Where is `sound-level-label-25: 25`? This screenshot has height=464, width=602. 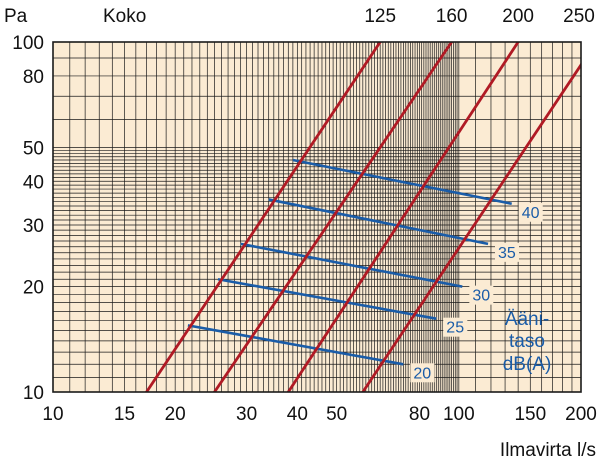 sound-level-label-25: 25 is located at coordinates (455, 328).